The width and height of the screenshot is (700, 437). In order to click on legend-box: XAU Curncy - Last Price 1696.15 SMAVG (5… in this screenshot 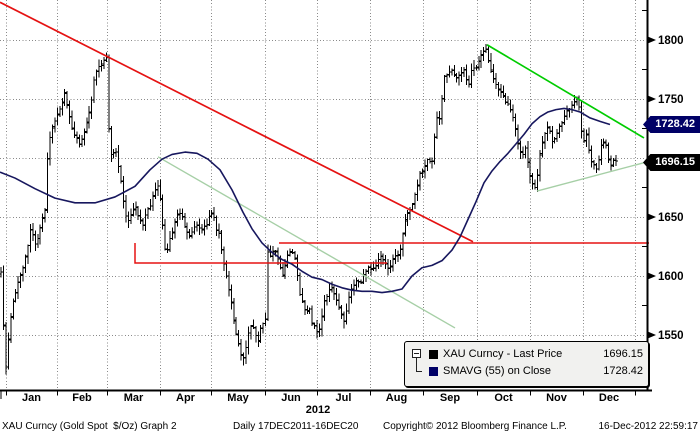, I will do `click(526, 364)`.